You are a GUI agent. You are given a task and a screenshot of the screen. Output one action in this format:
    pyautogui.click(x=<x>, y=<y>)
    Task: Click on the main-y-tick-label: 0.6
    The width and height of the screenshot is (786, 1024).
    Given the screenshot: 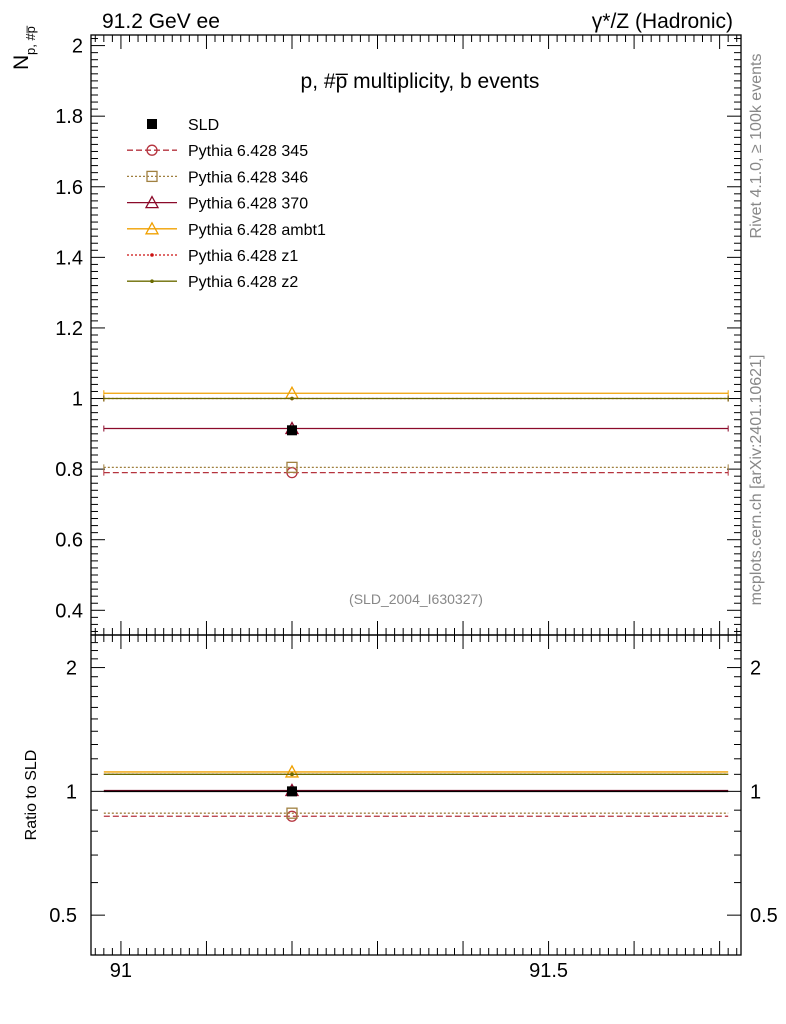 What is the action you would take?
    pyautogui.click(x=69, y=541)
    